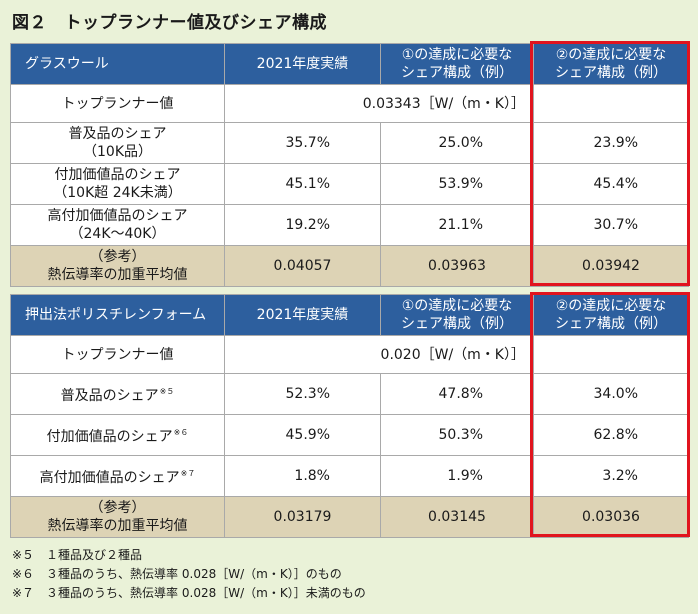  I want to click on table-header-product: グラスウール, so click(117, 64).